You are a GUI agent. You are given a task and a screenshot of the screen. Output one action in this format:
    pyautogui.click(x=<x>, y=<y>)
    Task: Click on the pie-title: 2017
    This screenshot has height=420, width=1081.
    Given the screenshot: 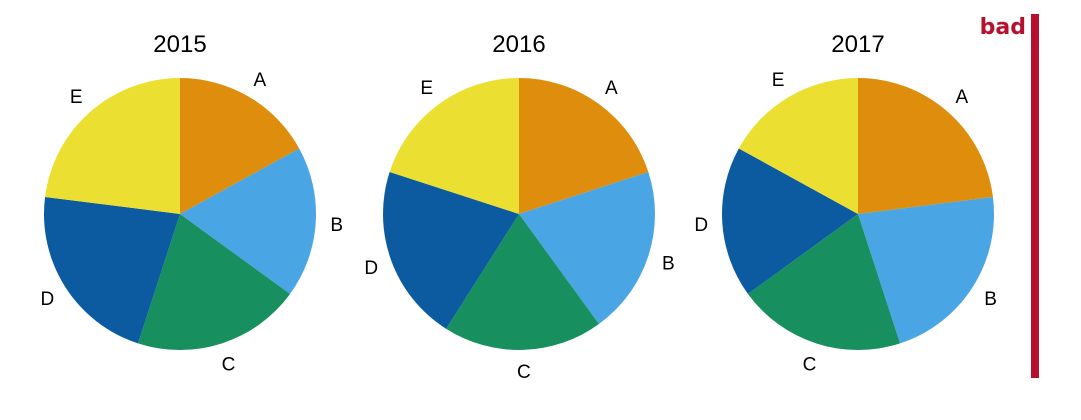 What is the action you would take?
    pyautogui.click(x=857, y=44)
    